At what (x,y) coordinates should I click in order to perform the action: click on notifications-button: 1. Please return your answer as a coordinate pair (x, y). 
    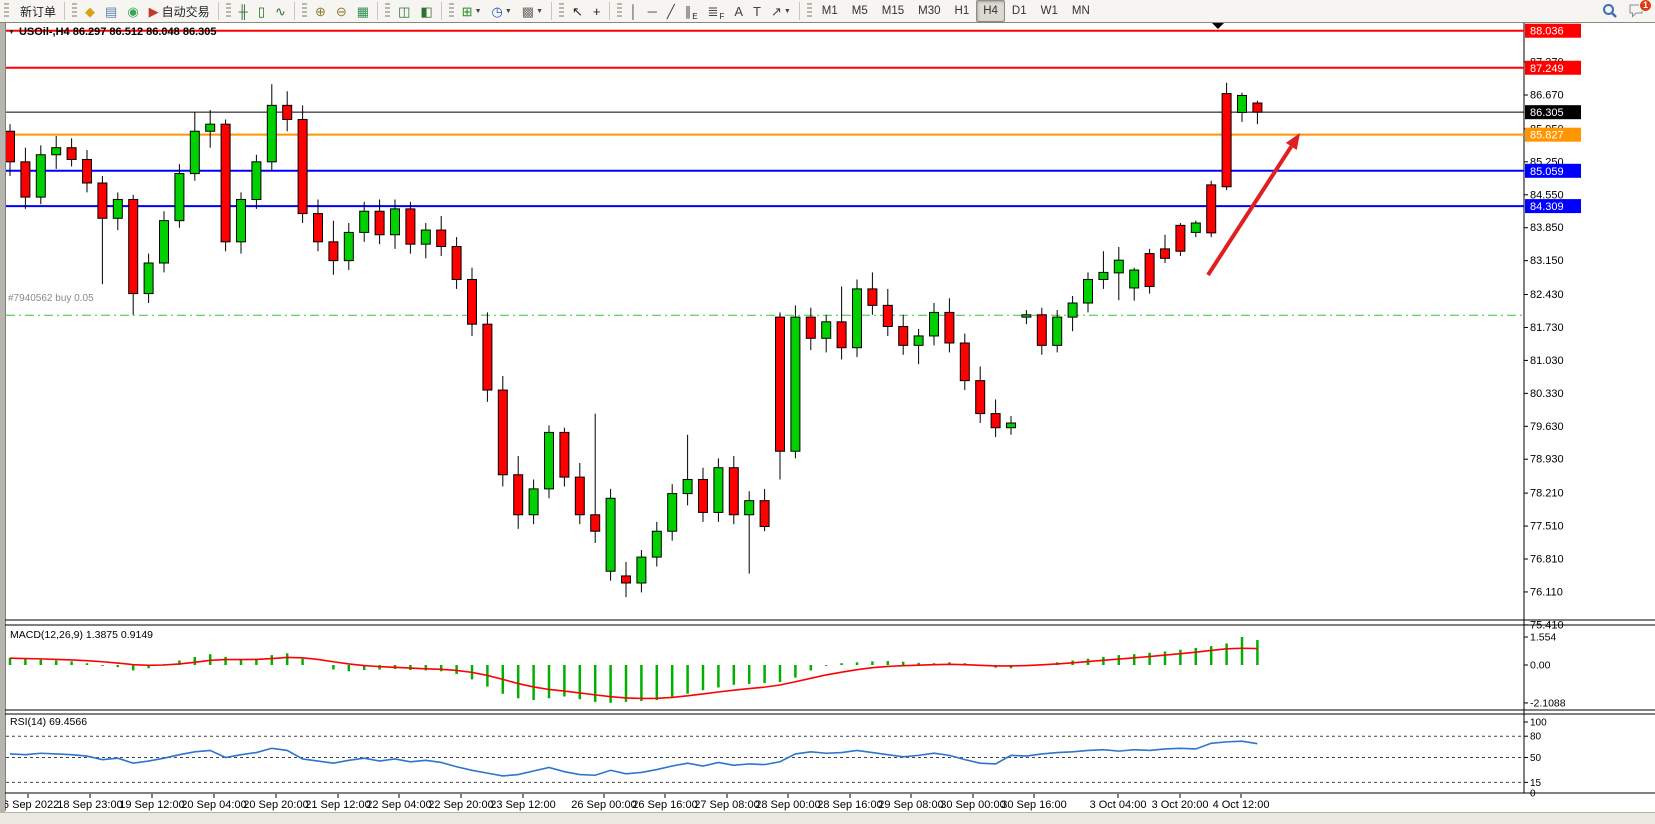
    Looking at the image, I should click on (1637, 11).